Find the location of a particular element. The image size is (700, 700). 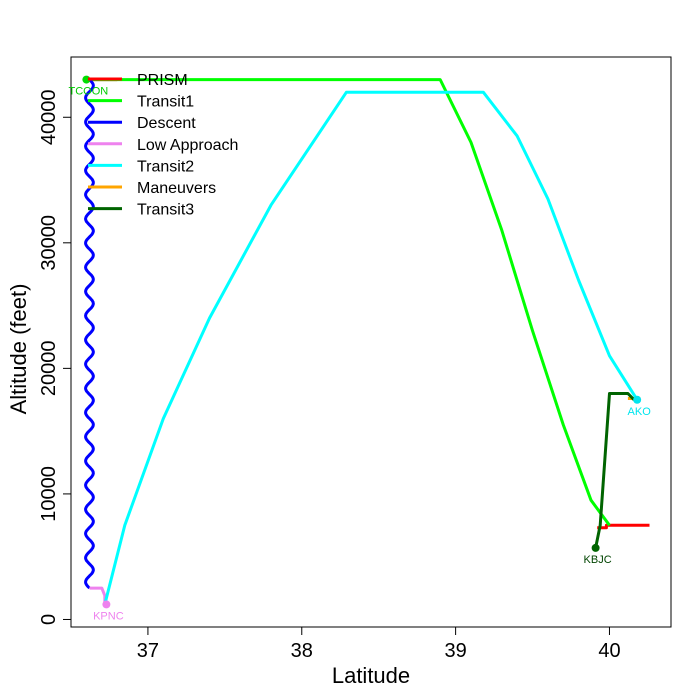

series-transit3 is located at coordinates (615, 470).